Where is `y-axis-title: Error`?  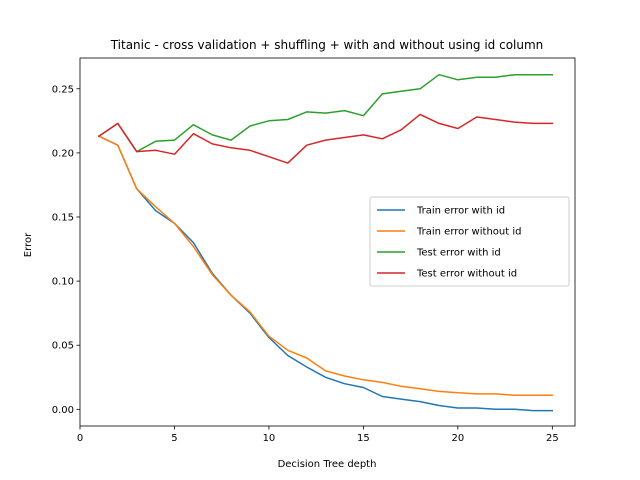
y-axis-title: Error is located at coordinates (28, 244).